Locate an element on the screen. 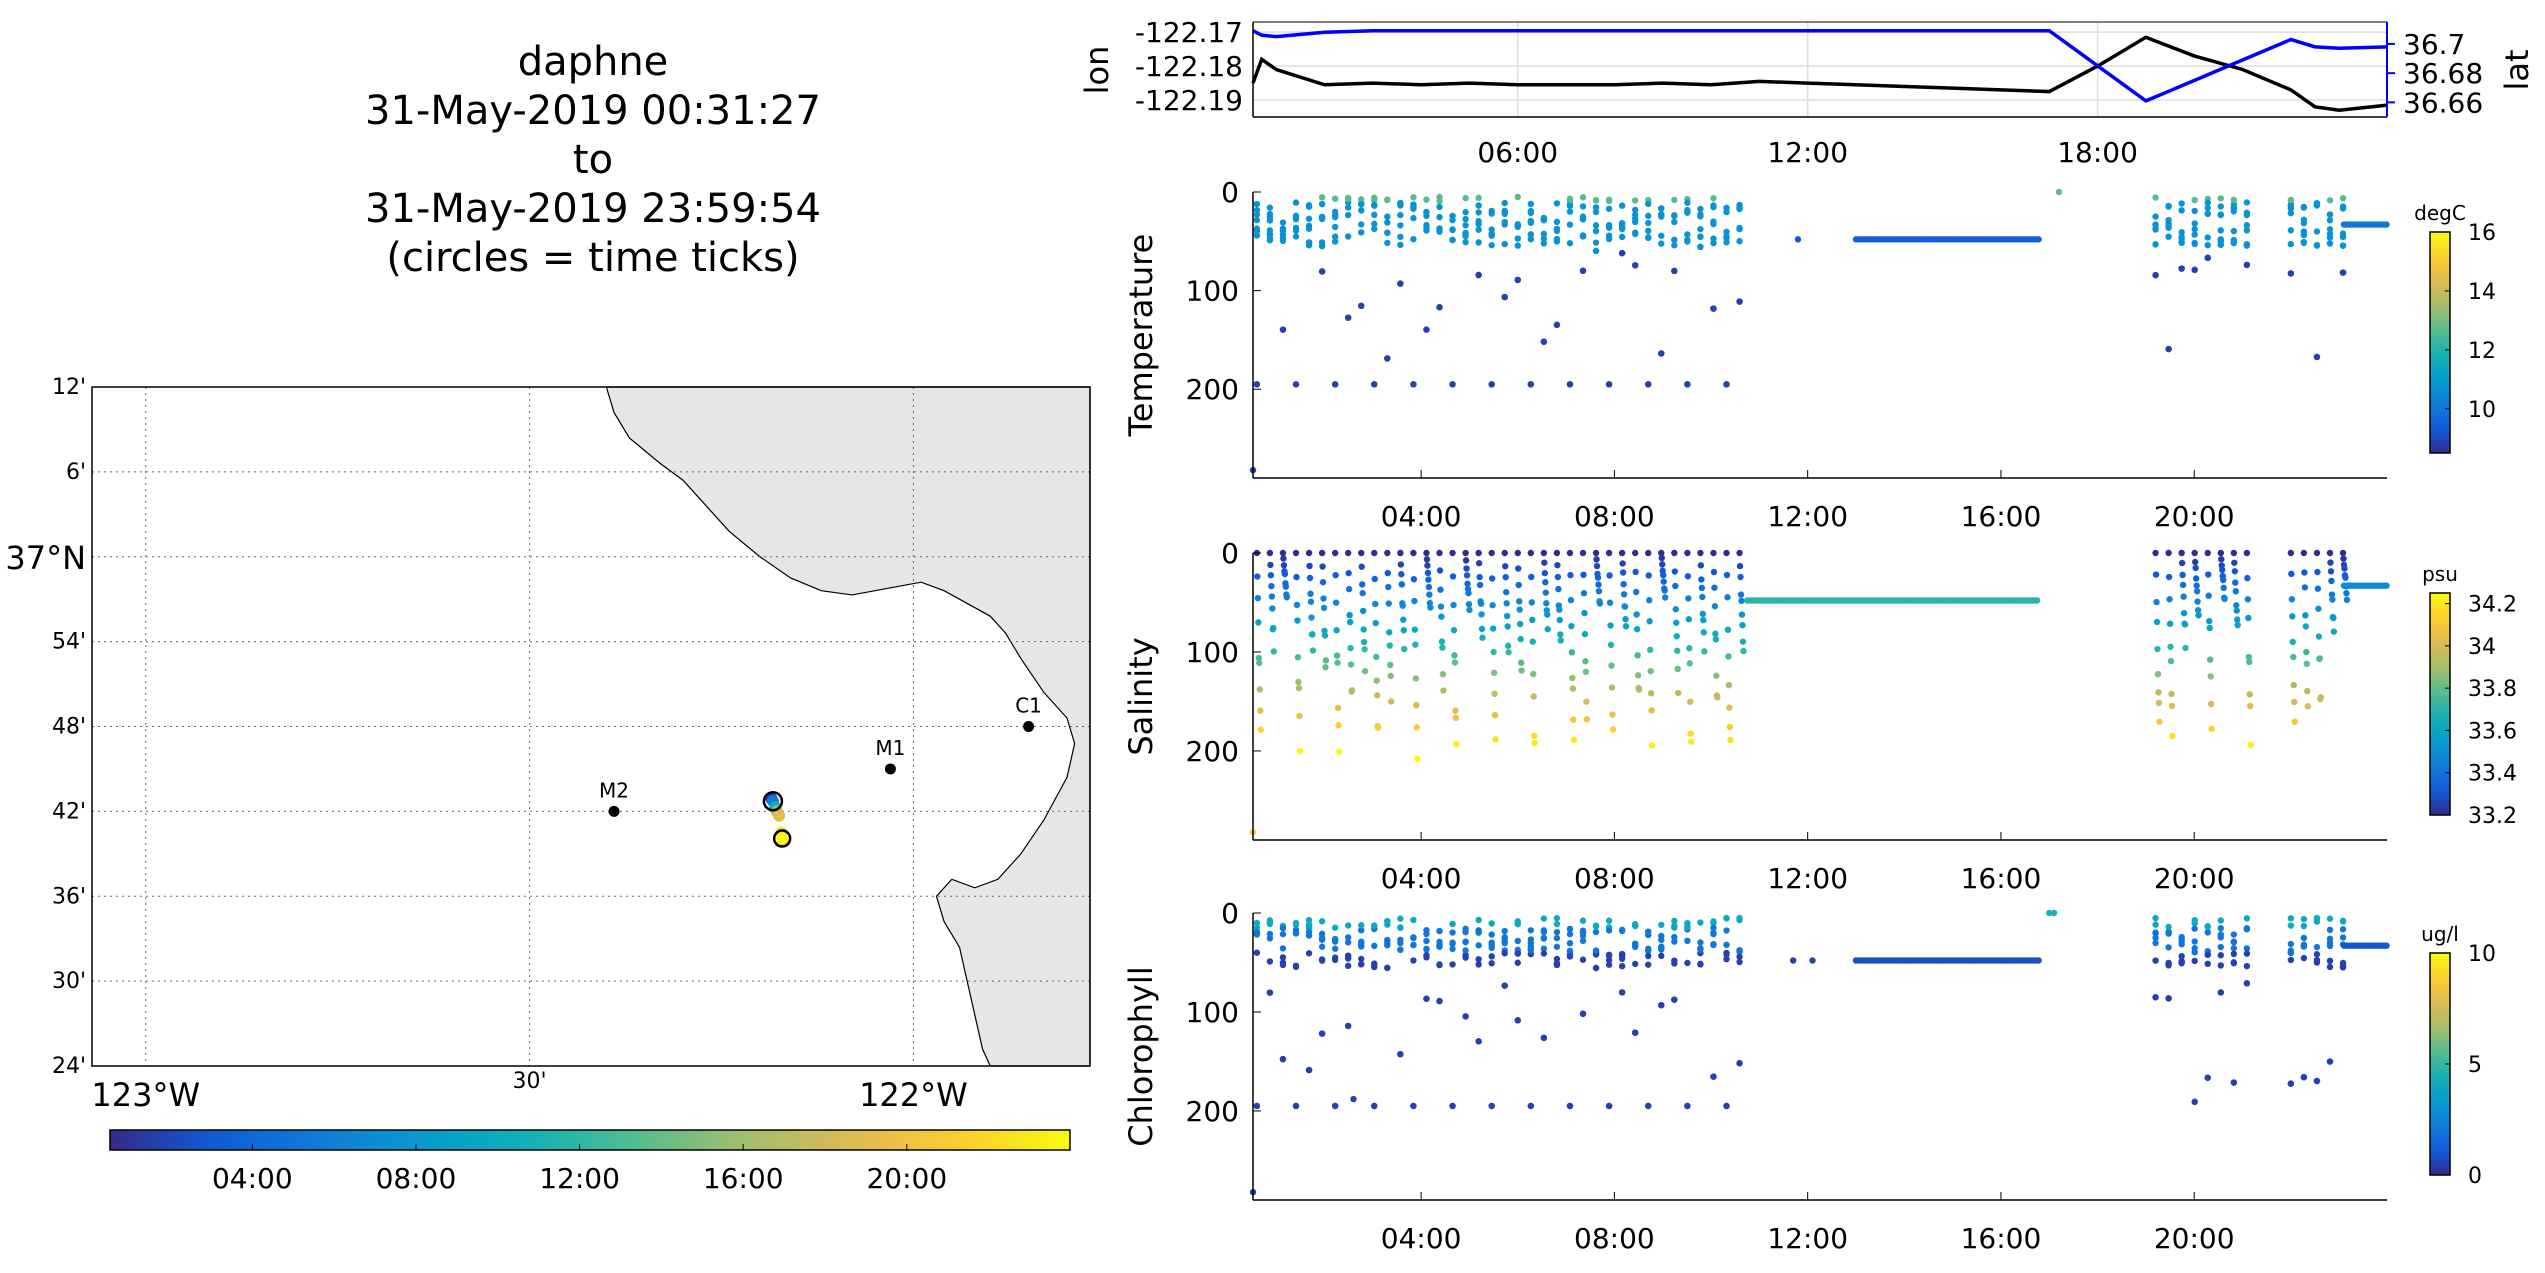 The image size is (2545, 1273). lat-tick-label: 54' is located at coordinates (69, 642).